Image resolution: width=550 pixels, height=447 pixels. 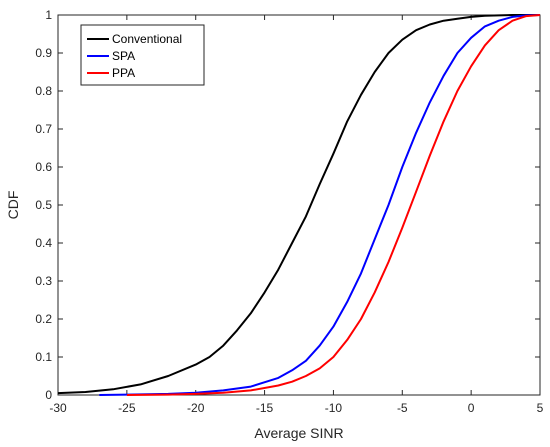 What do you see at coordinates (43, 319) in the screenshot?
I see `y-tick-label: 0.2` at bounding box center [43, 319].